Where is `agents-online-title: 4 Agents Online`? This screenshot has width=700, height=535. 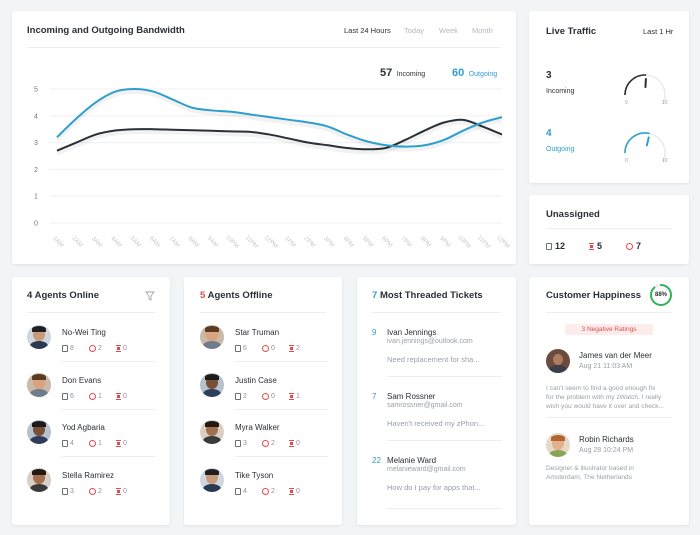
agents-online-title: 4 Agents Online is located at coordinates (63, 295).